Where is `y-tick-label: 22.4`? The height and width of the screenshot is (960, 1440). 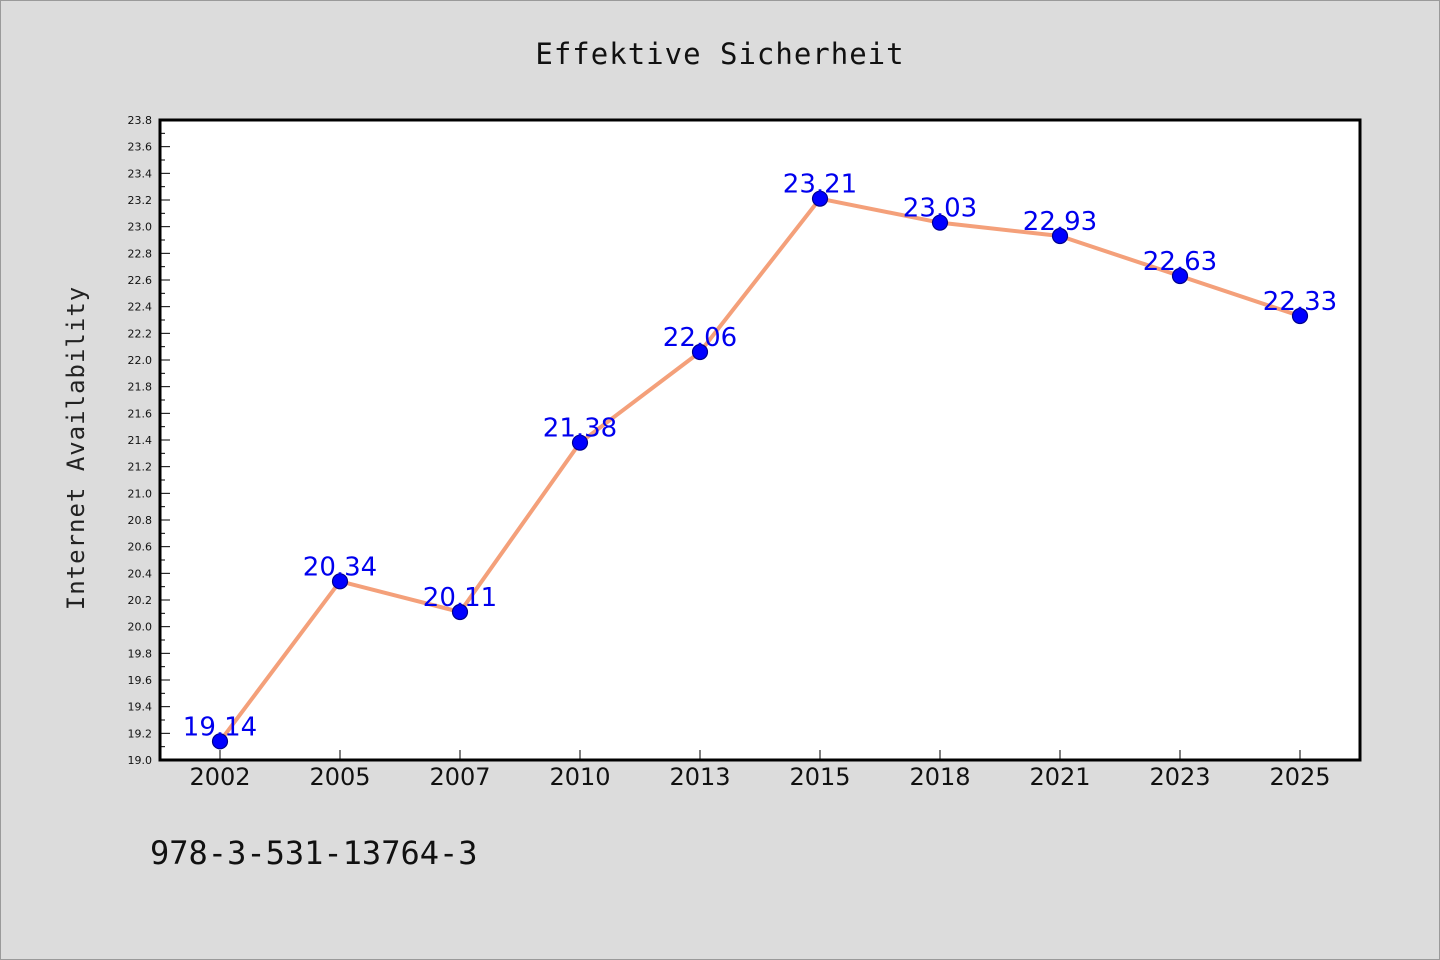 y-tick-label: 22.4 is located at coordinates (140, 307).